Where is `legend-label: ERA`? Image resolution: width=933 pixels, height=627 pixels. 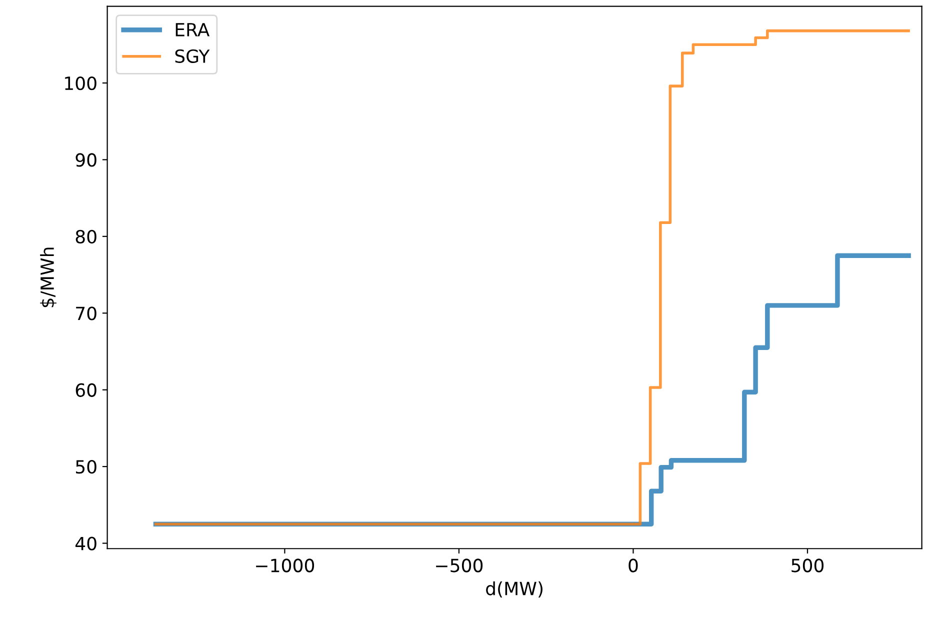 legend-label: ERA is located at coordinates (193, 29).